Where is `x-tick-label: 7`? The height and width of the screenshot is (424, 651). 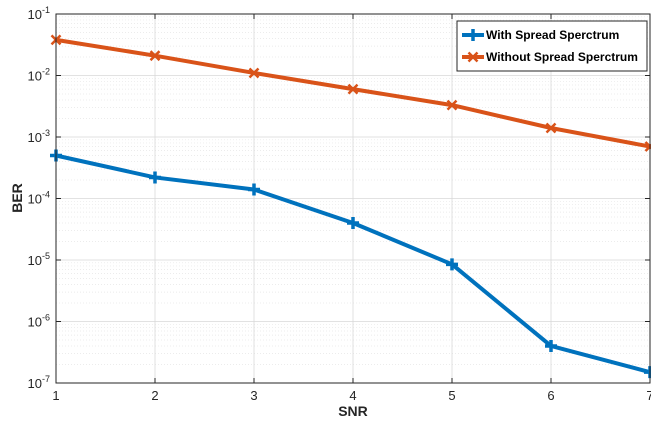
x-tick-label: 7 is located at coordinates (648, 395).